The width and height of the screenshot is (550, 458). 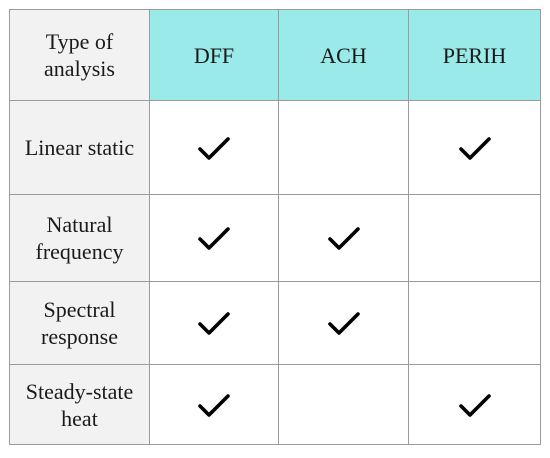 I want to click on row-header-linear-static: Linear static, so click(x=79, y=147).